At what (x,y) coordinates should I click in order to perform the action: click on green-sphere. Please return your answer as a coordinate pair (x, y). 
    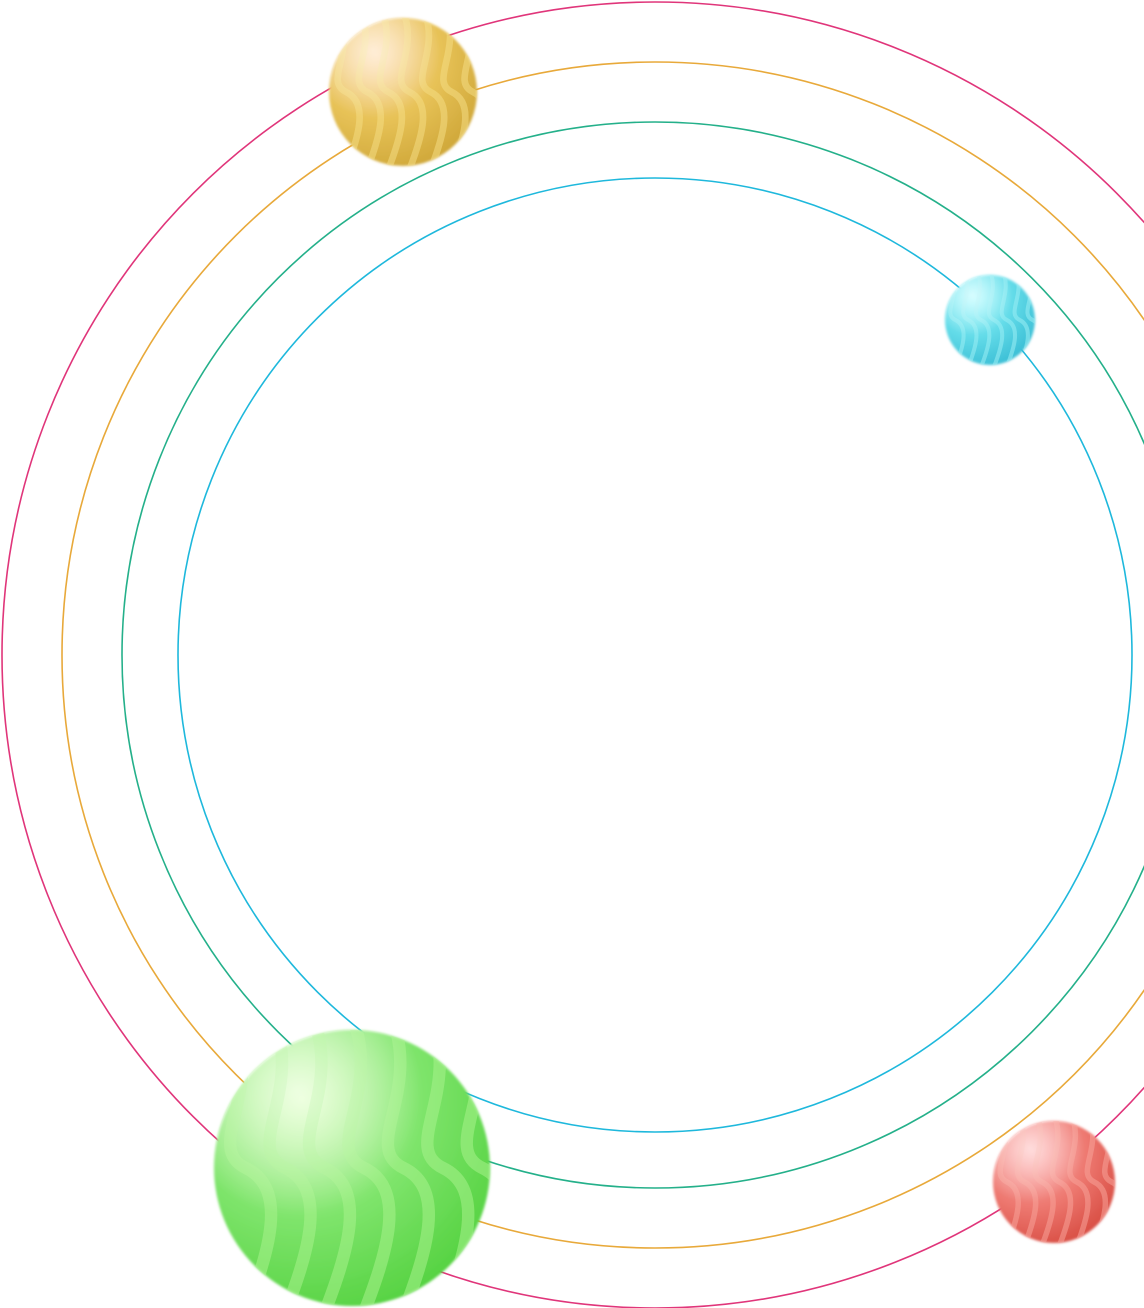
    Looking at the image, I should click on (352, 1168).